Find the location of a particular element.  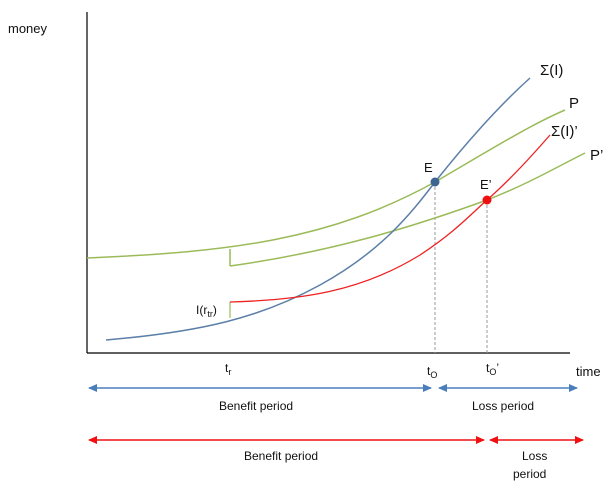

p-label: P is located at coordinates (574, 103).